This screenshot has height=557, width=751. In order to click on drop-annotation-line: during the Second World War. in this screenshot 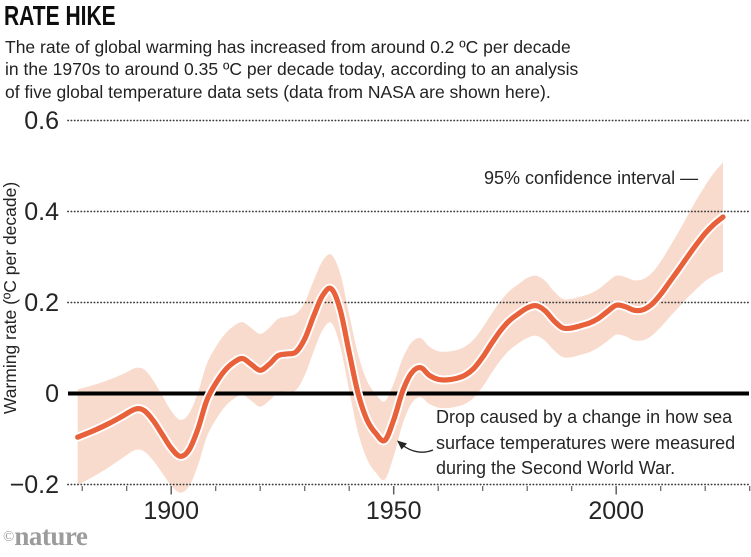, I will do `click(556, 468)`.